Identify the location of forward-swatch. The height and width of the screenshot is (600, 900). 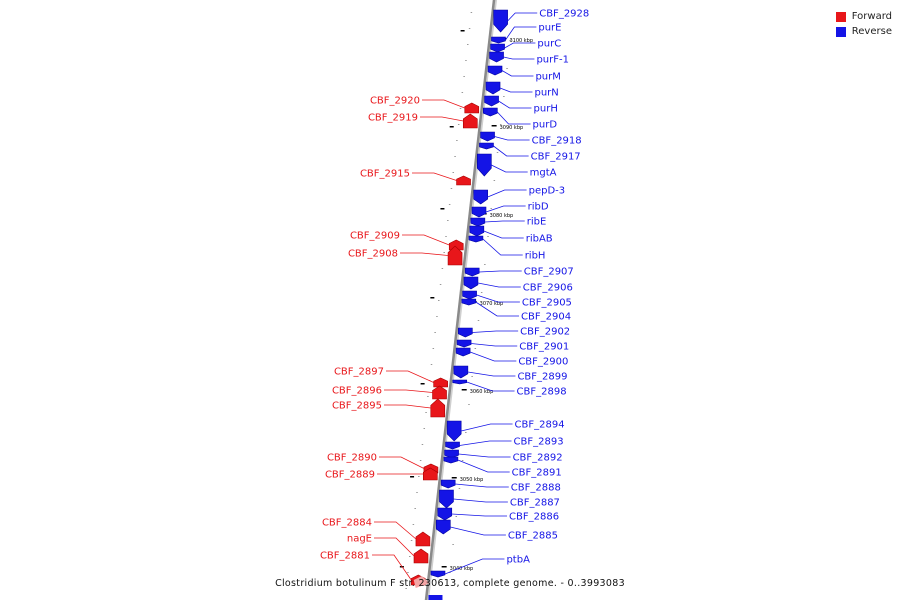
(840, 16).